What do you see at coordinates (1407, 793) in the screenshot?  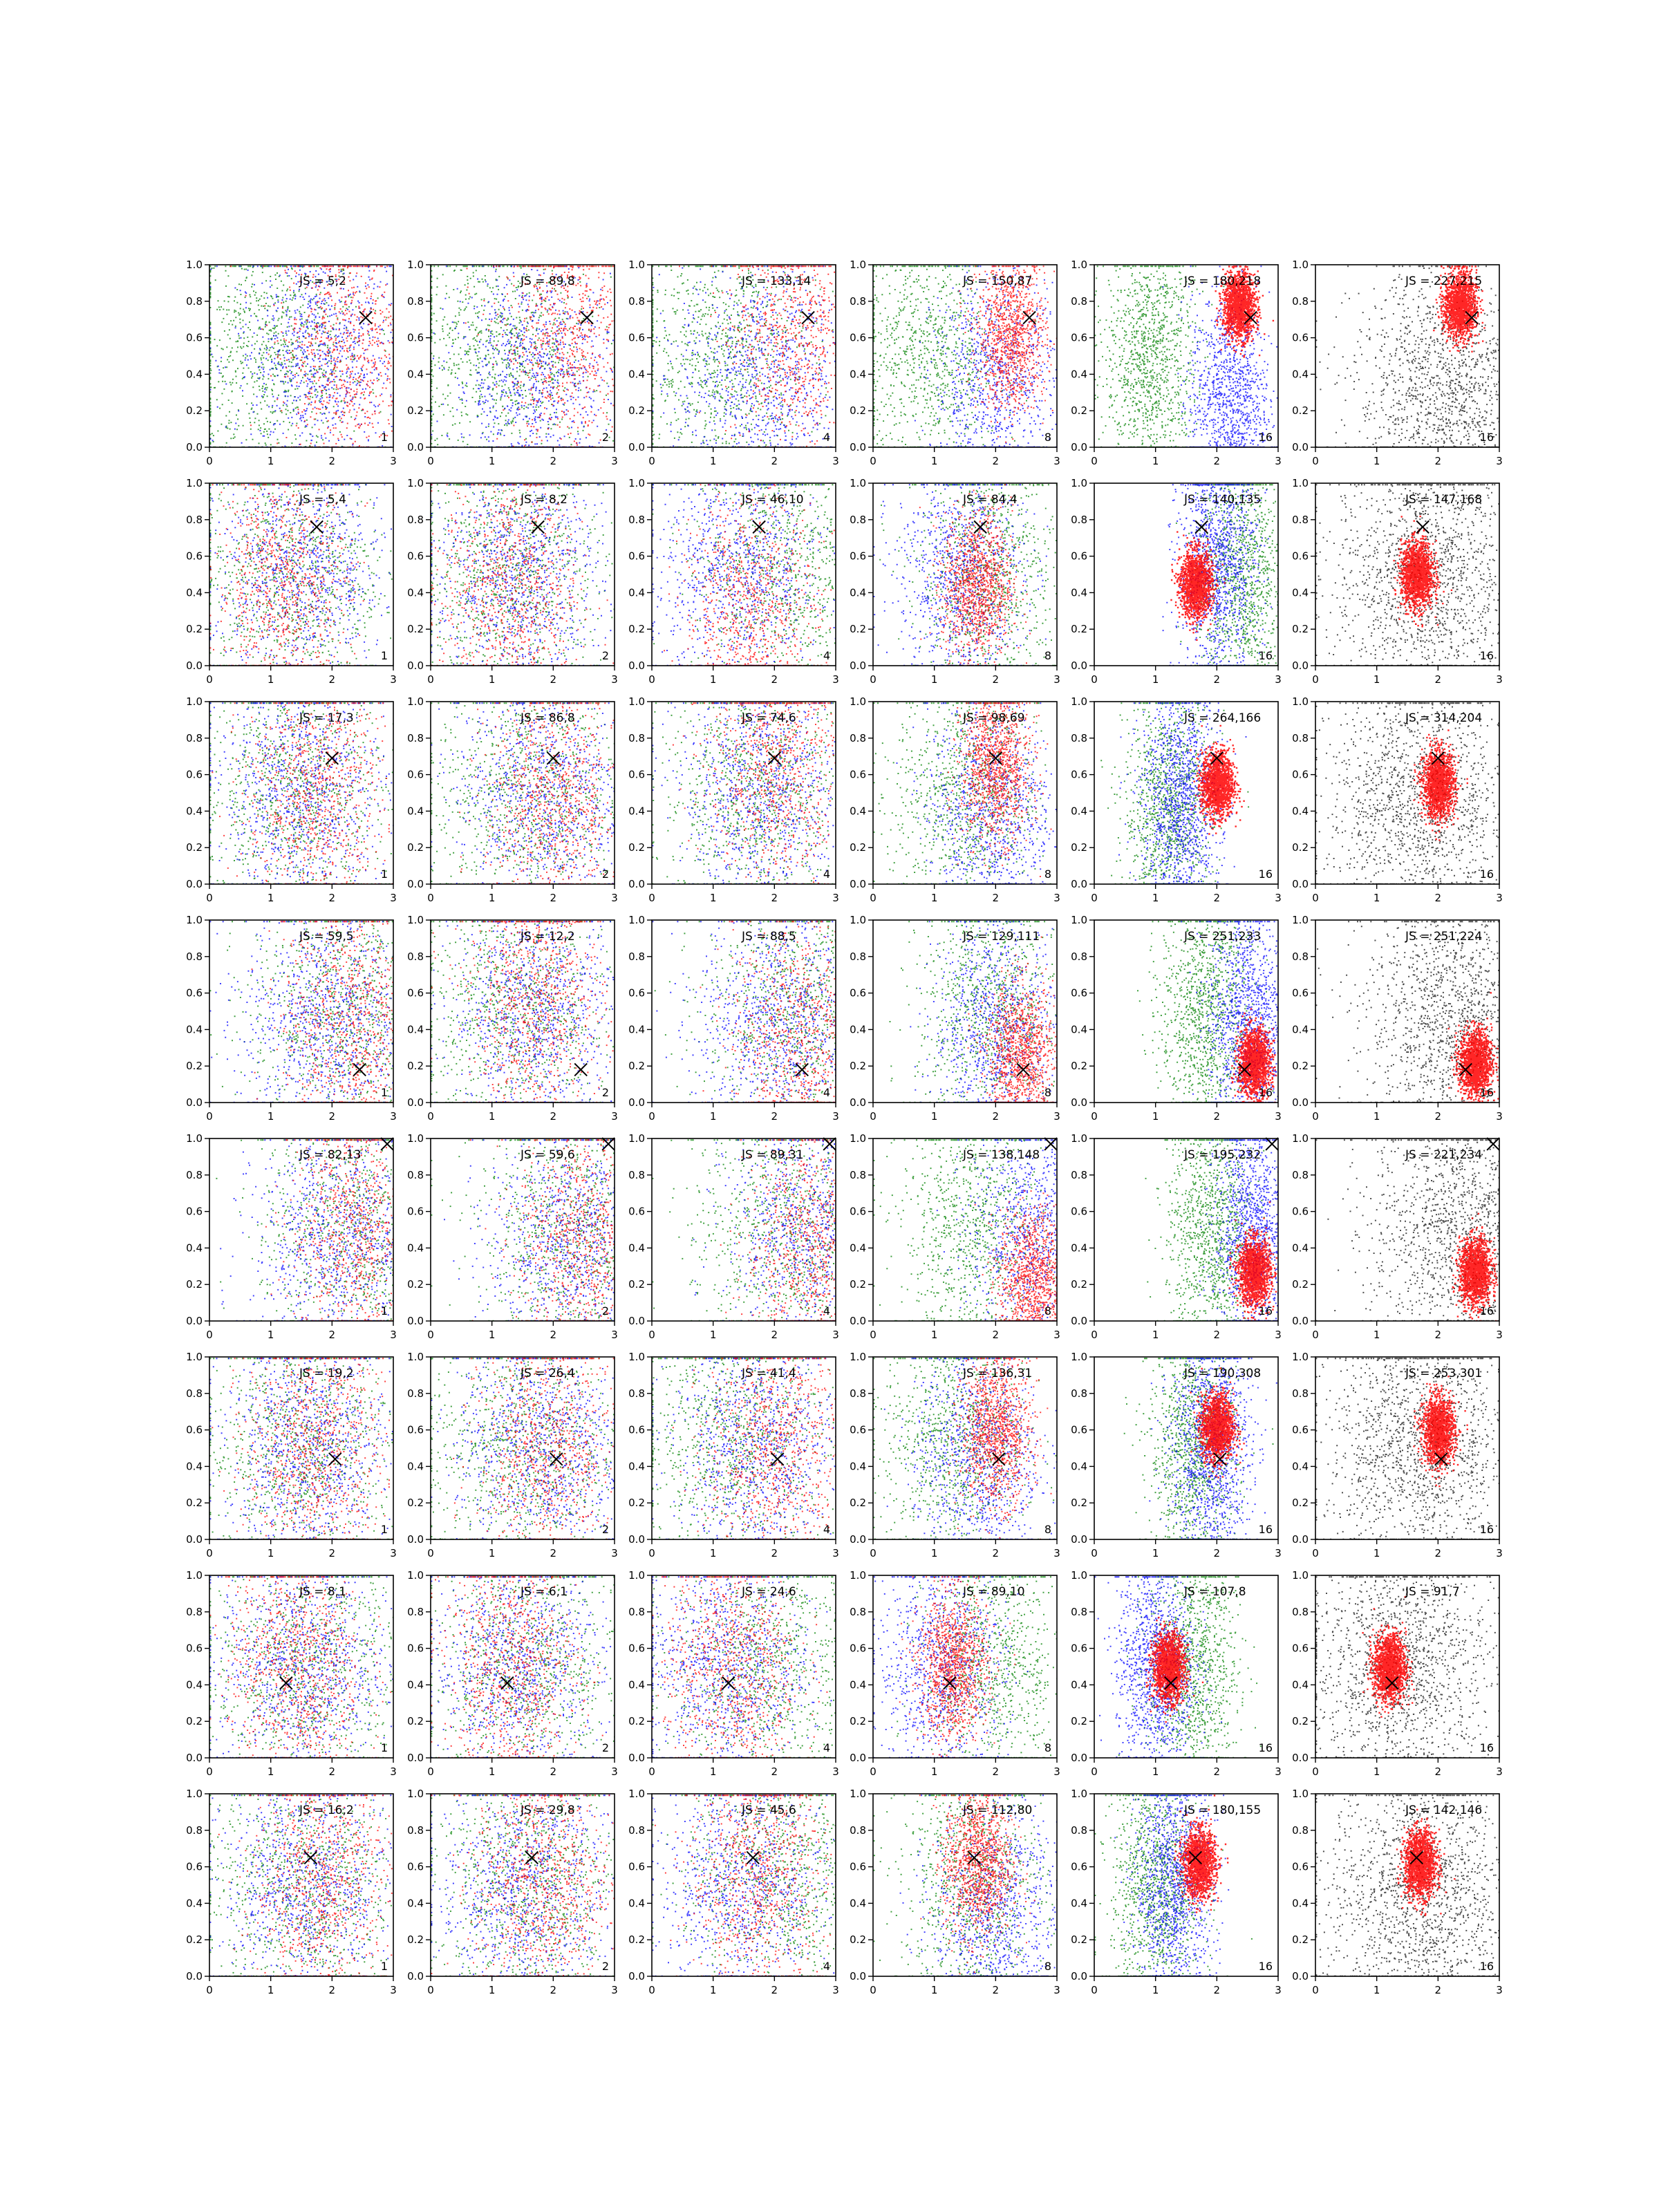 I see `black-points` at bounding box center [1407, 793].